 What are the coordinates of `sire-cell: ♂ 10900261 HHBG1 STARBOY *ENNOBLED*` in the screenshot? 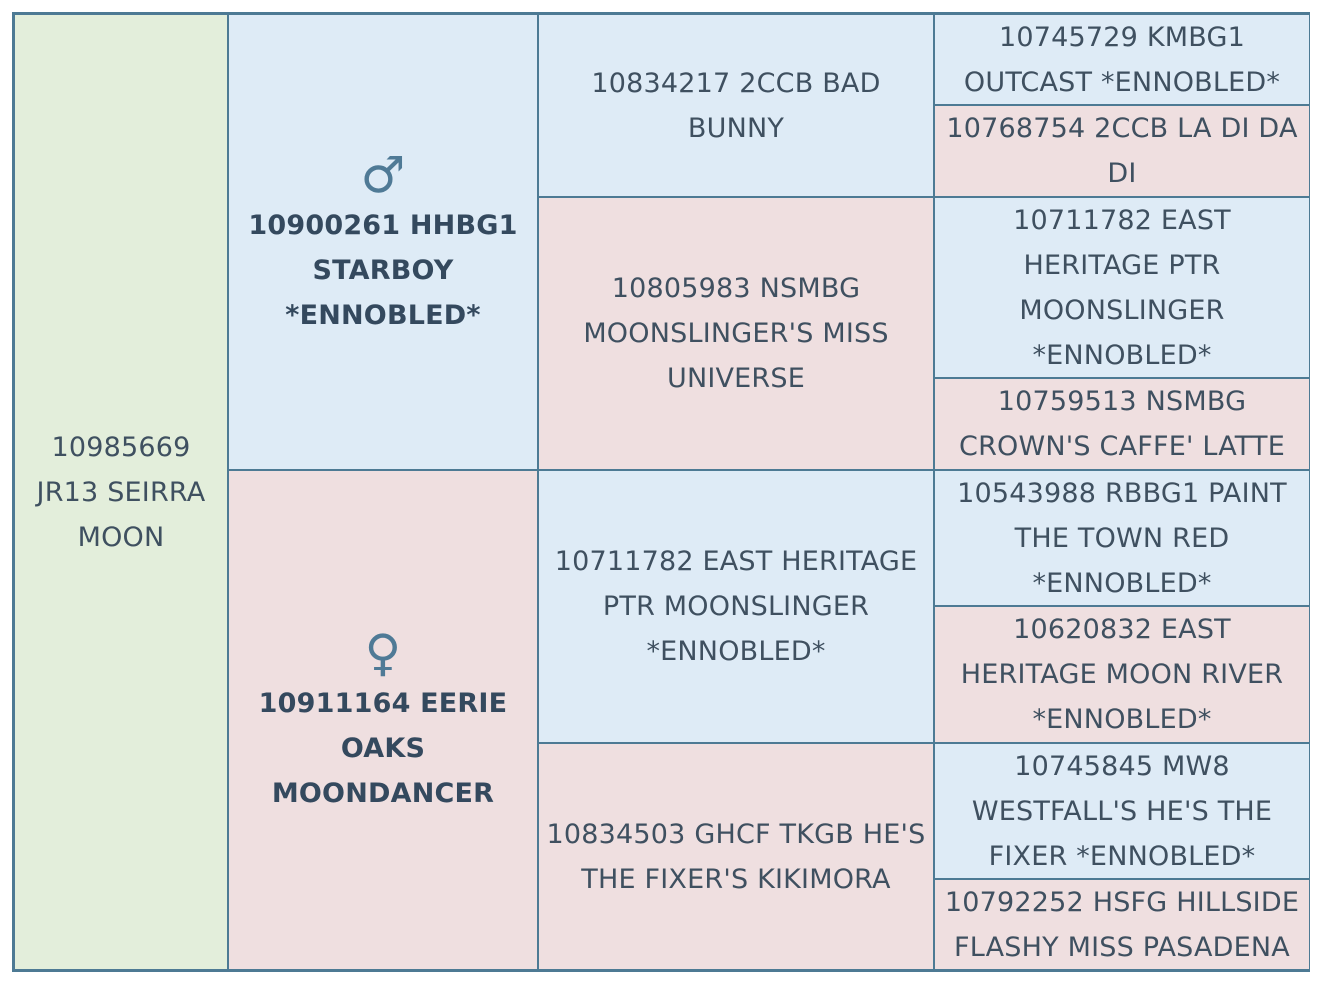 It's located at (383, 242).